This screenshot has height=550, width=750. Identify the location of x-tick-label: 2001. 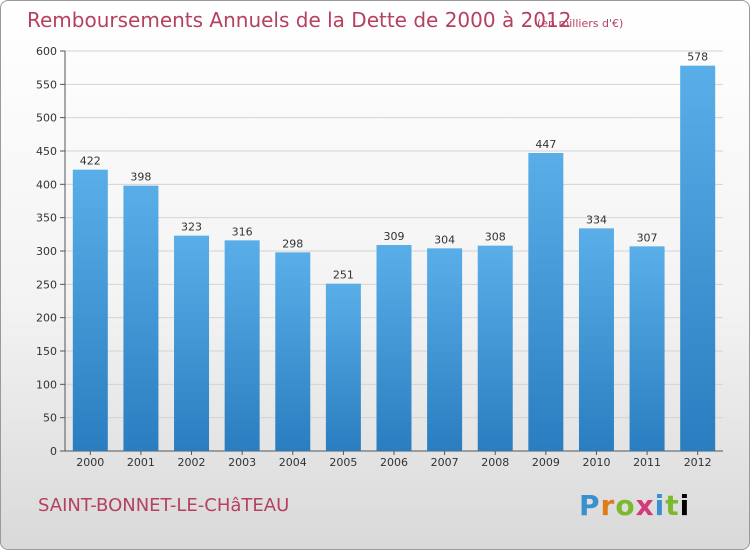
(141, 462).